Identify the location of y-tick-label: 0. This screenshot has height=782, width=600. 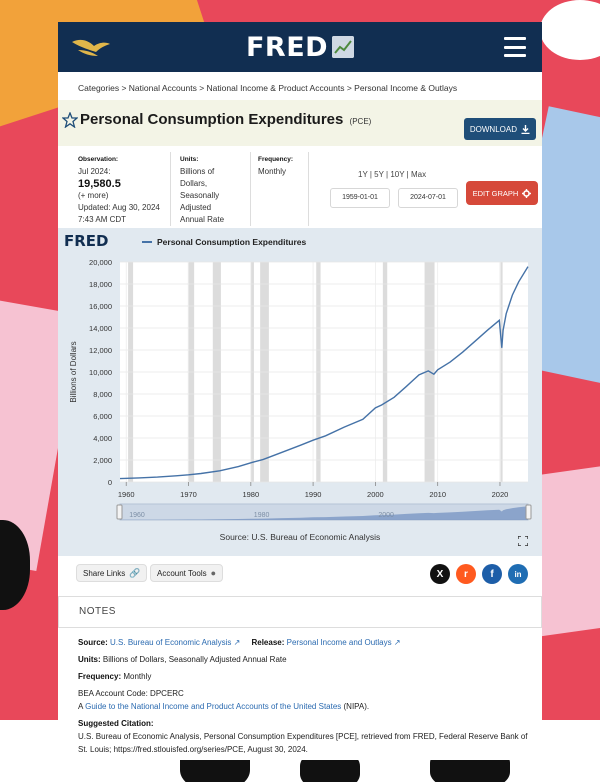
(110, 482).